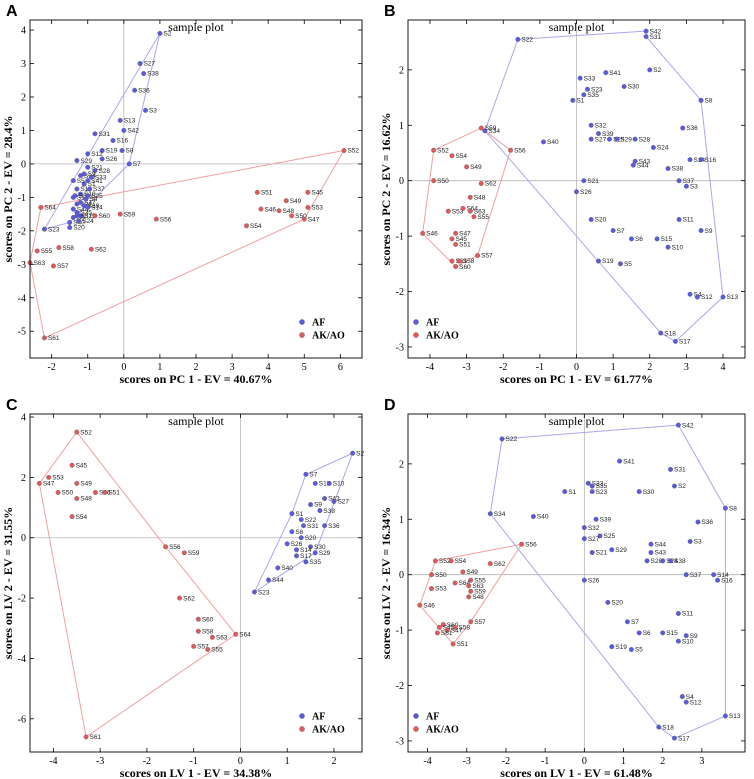  Describe the element at coordinates (598, 134) in the screenshot. I see `point-af-S39` at that location.